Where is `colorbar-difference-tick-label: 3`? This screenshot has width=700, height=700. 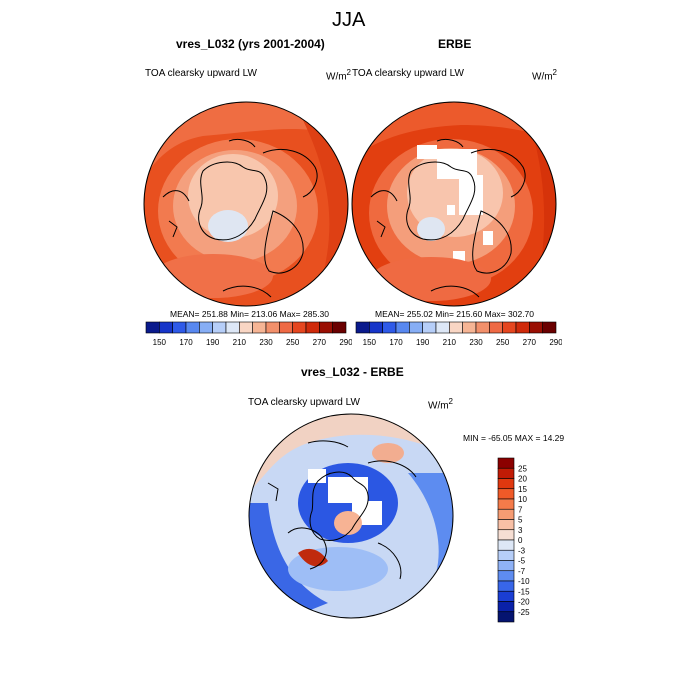 colorbar-difference-tick-label: 3 is located at coordinates (520, 530).